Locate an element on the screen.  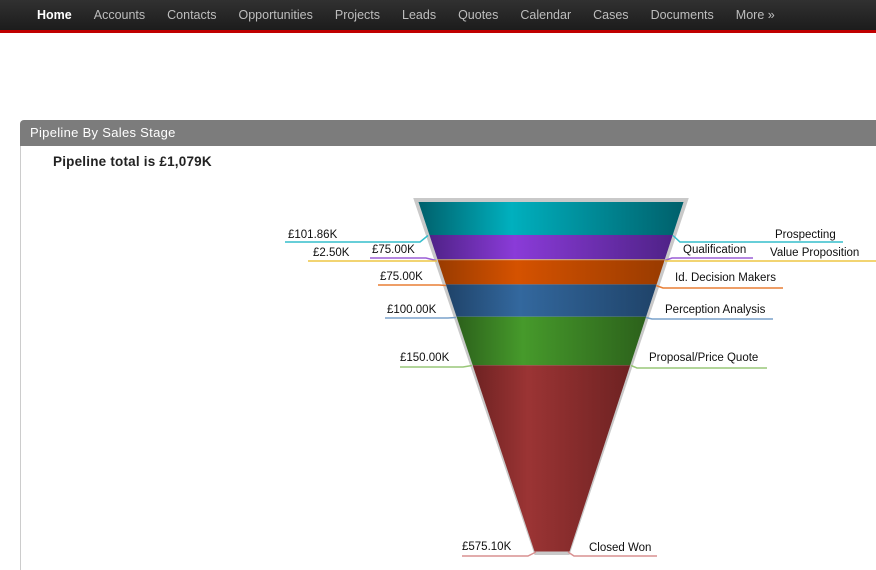
callout-line-left-closed-won is located at coordinates (499, 554).